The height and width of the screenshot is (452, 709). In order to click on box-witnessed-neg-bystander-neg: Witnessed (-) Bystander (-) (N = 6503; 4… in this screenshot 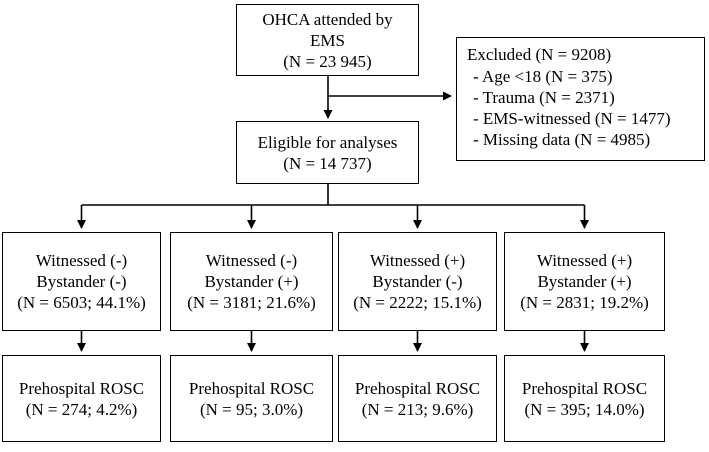, I will do `click(81, 281)`.